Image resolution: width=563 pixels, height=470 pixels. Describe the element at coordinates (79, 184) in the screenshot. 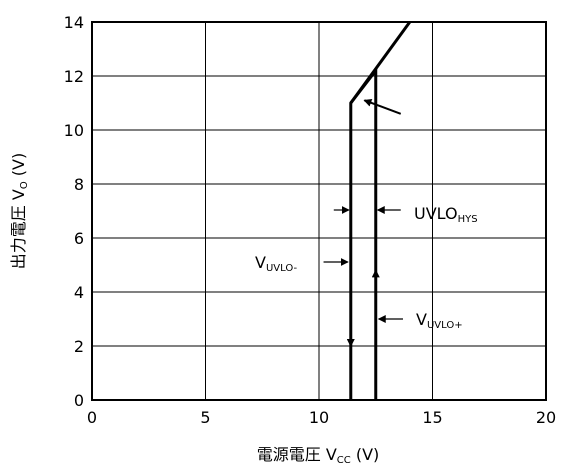

I see `y-tick-label-4: 8` at that location.